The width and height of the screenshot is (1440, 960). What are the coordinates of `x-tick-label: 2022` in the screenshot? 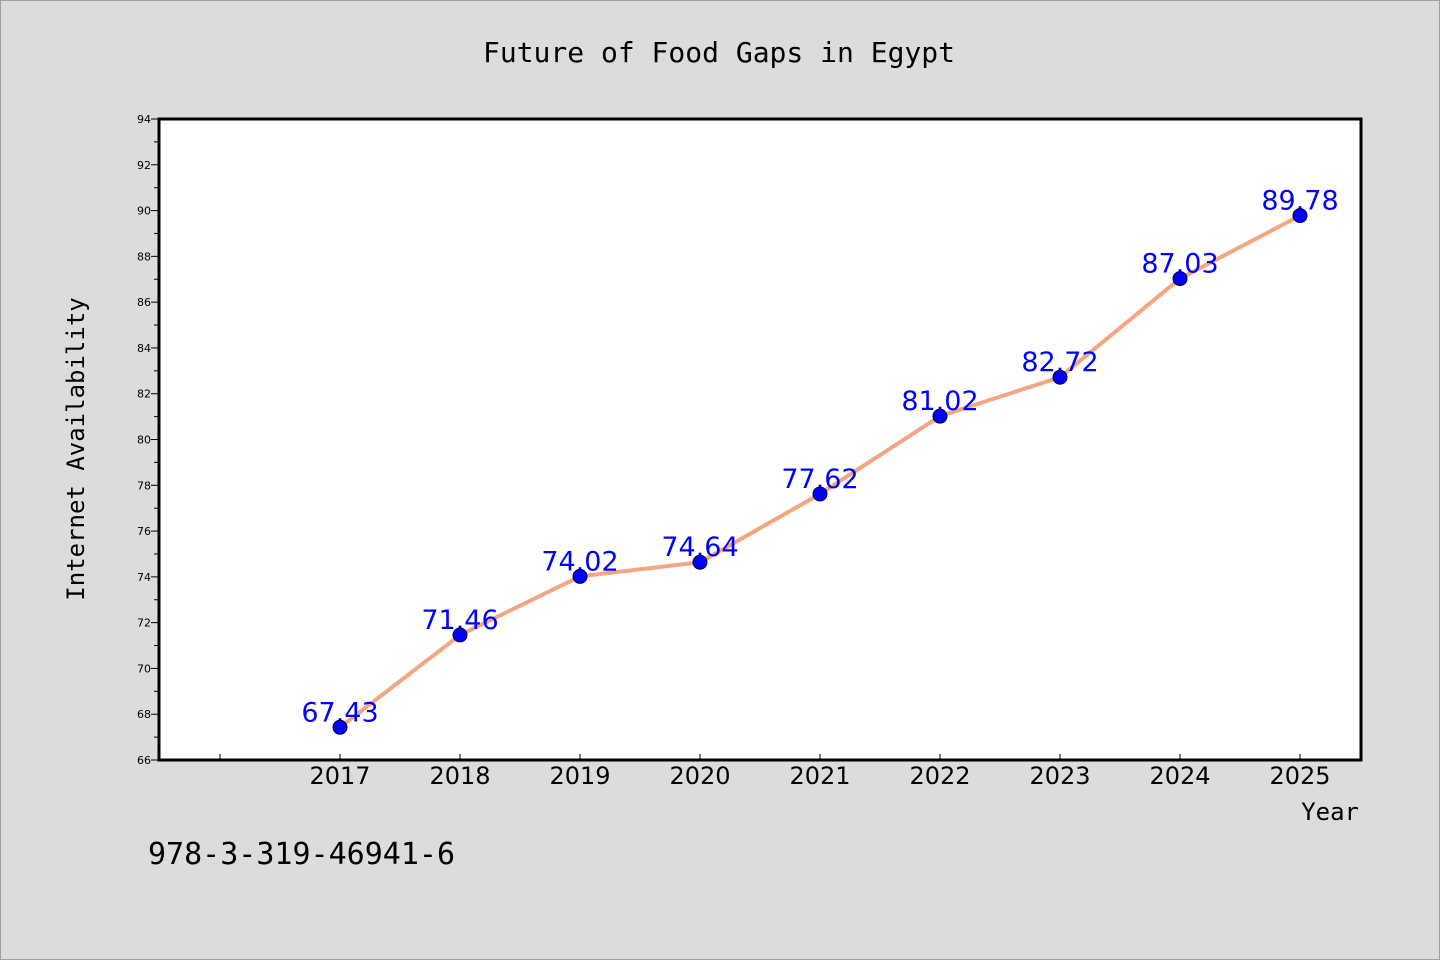 It's located at (939, 776).